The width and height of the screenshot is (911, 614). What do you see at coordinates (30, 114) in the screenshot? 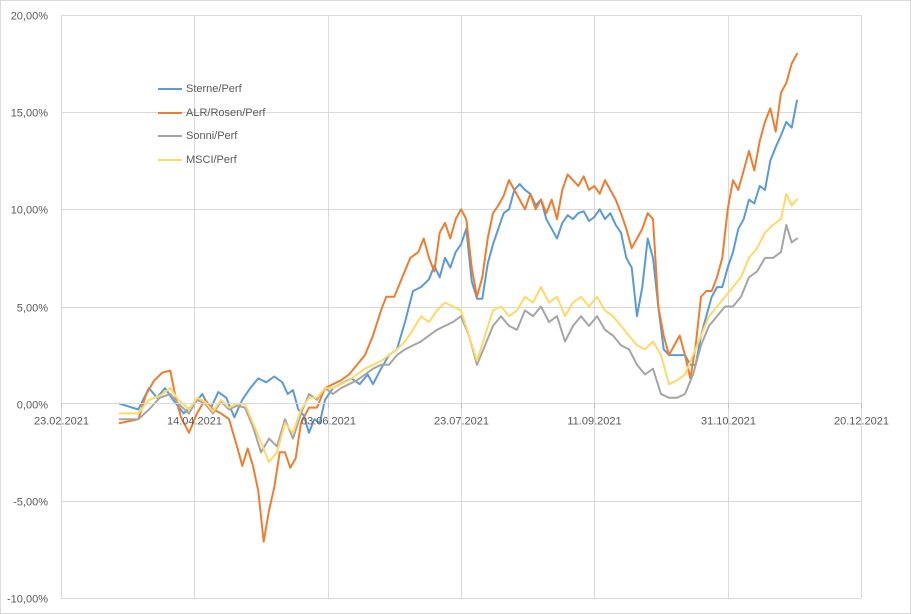
I see `y-tick-label: 15,00%` at bounding box center [30, 114].